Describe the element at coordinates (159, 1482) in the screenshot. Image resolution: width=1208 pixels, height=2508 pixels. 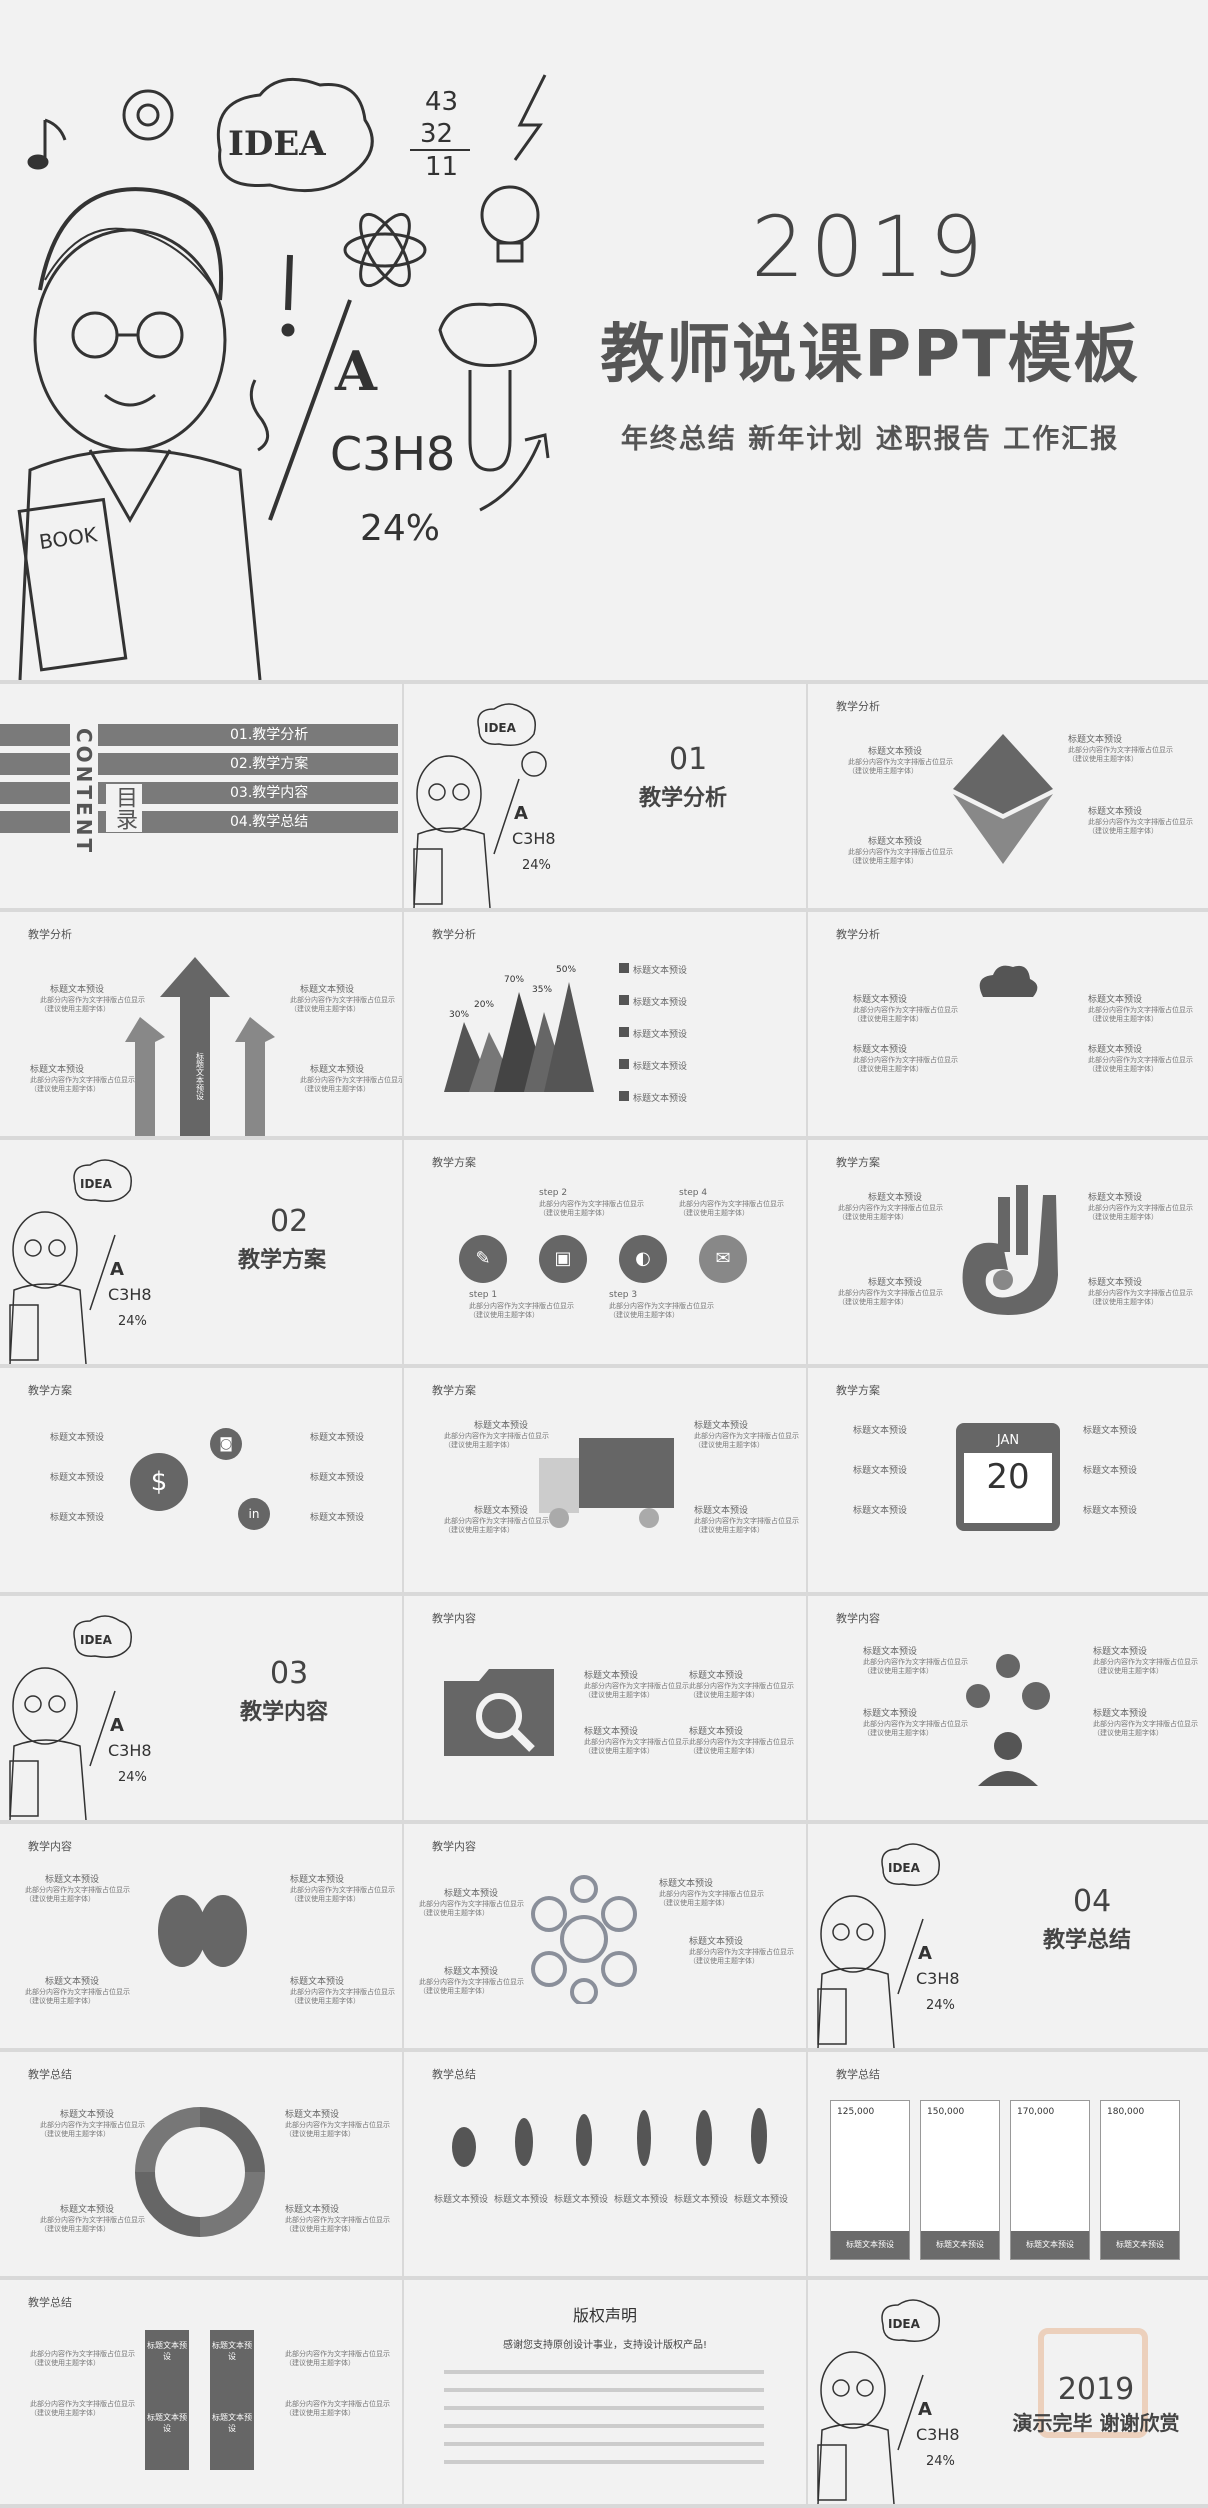
I see `dollar-icon: $` at that location.